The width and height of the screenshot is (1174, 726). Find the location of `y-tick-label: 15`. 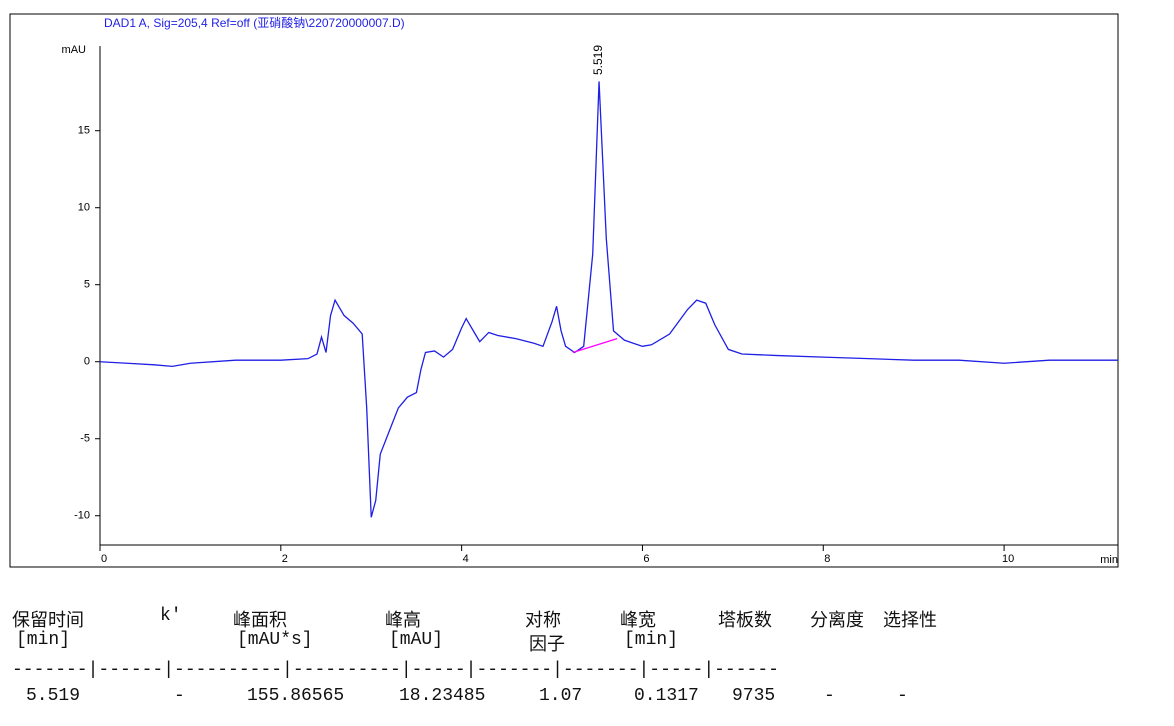

y-tick-label: 15 is located at coordinates (84, 131).